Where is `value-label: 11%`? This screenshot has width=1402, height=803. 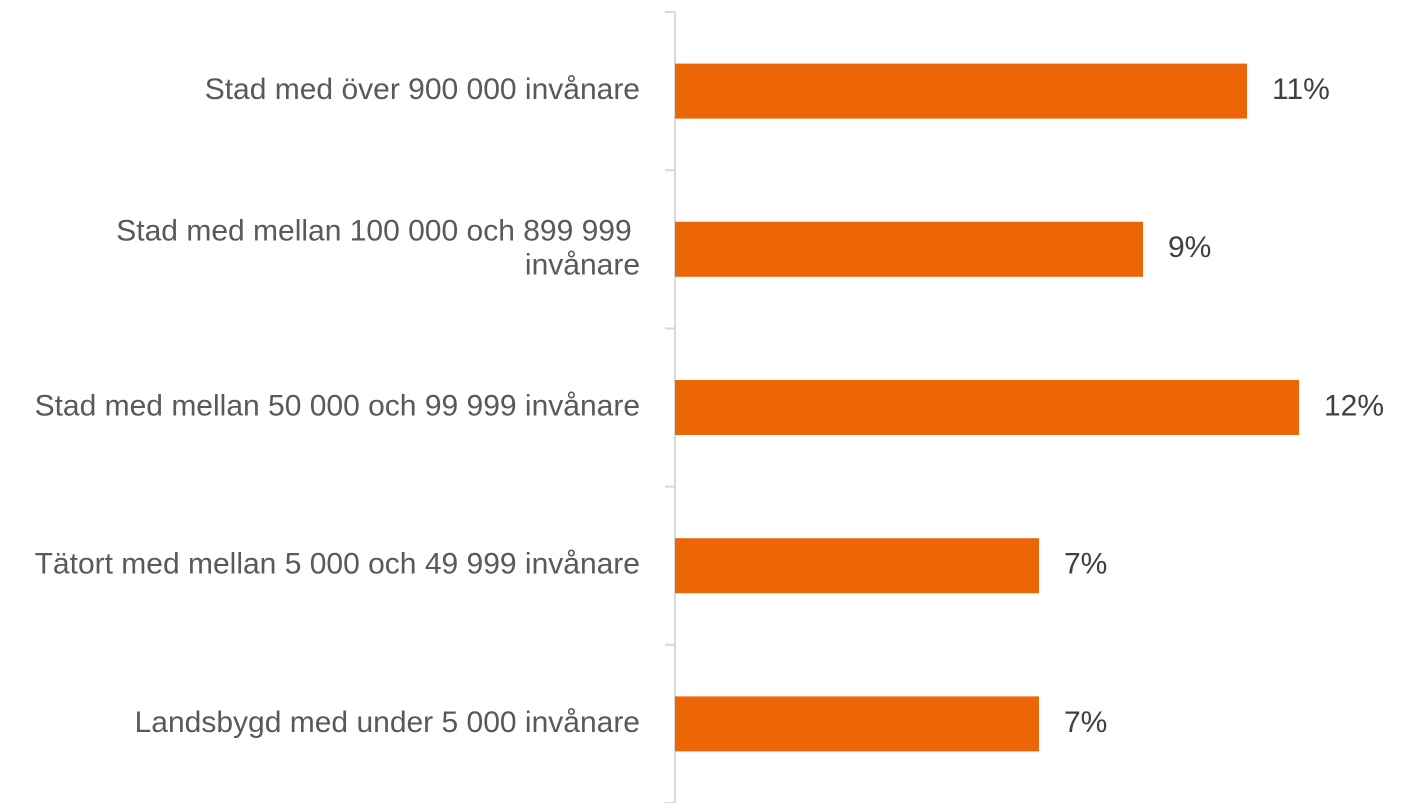 value-label: 11% is located at coordinates (1301, 89).